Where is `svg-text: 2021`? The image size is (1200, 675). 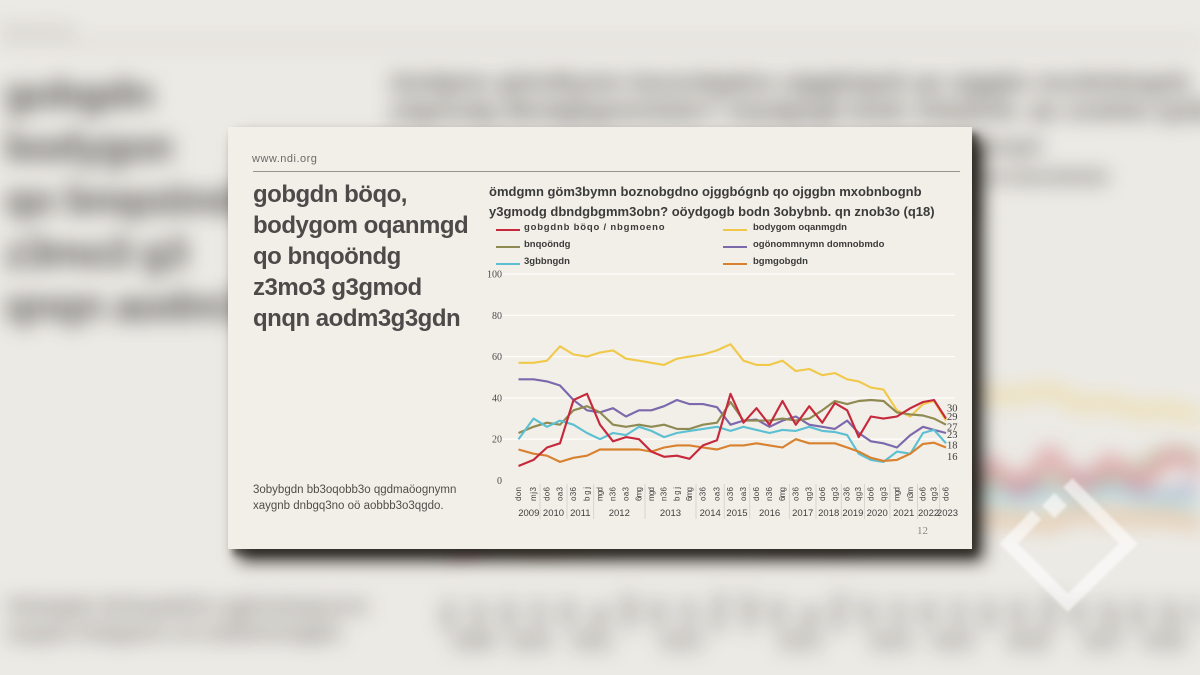 svg-text: 2021 is located at coordinates (903, 513).